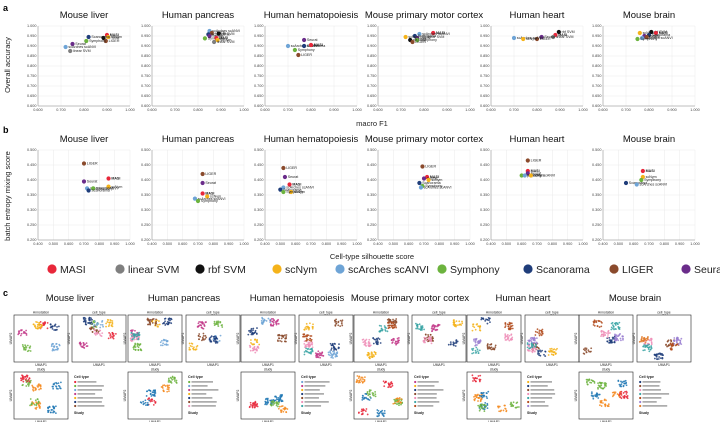 The image size is (720, 422). Describe the element at coordinates (7, 65) in the screenshot. I see `row-a-ylabel: Overall accuracy` at that location.